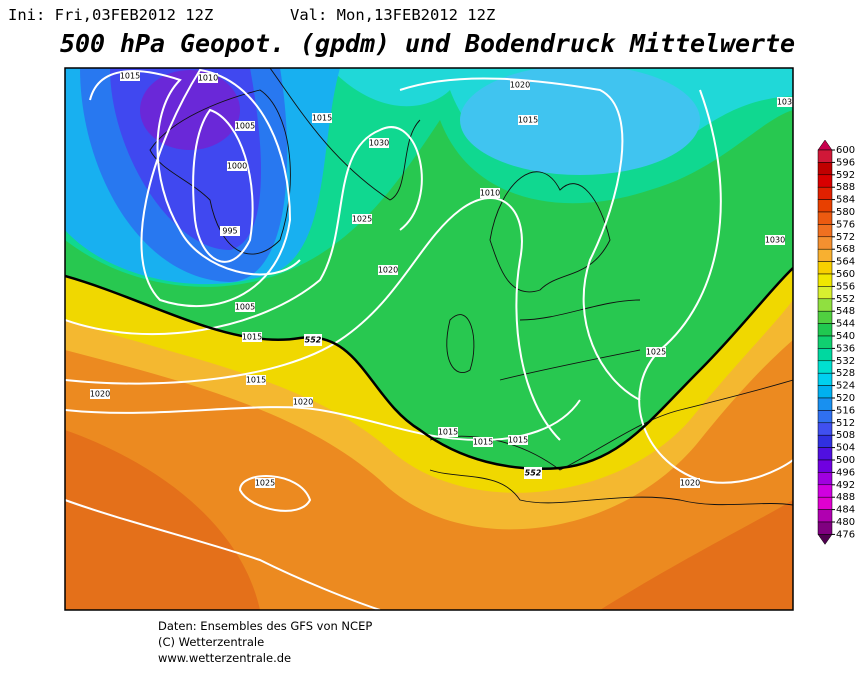 The height and width of the screenshot is (675, 864). What do you see at coordinates (110, 15) in the screenshot?
I see `init-time: Ini: Fri,03FEB2012 12Z` at bounding box center [110, 15].